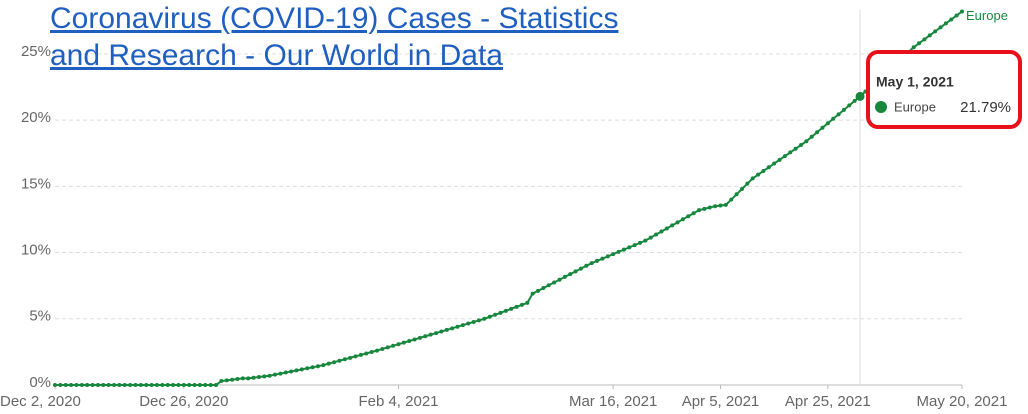  I want to click on tooltip: May 1, 2021 Europe 21.79%, so click(944, 89).